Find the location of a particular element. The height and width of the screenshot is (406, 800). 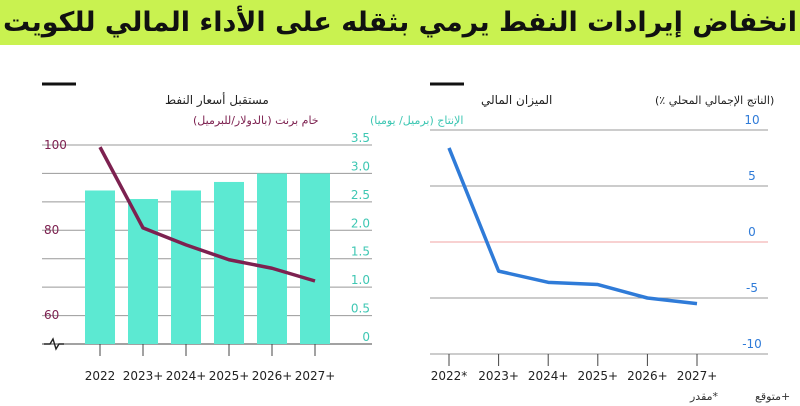

production-tick-label: 1.5 is located at coordinates (360, 252).